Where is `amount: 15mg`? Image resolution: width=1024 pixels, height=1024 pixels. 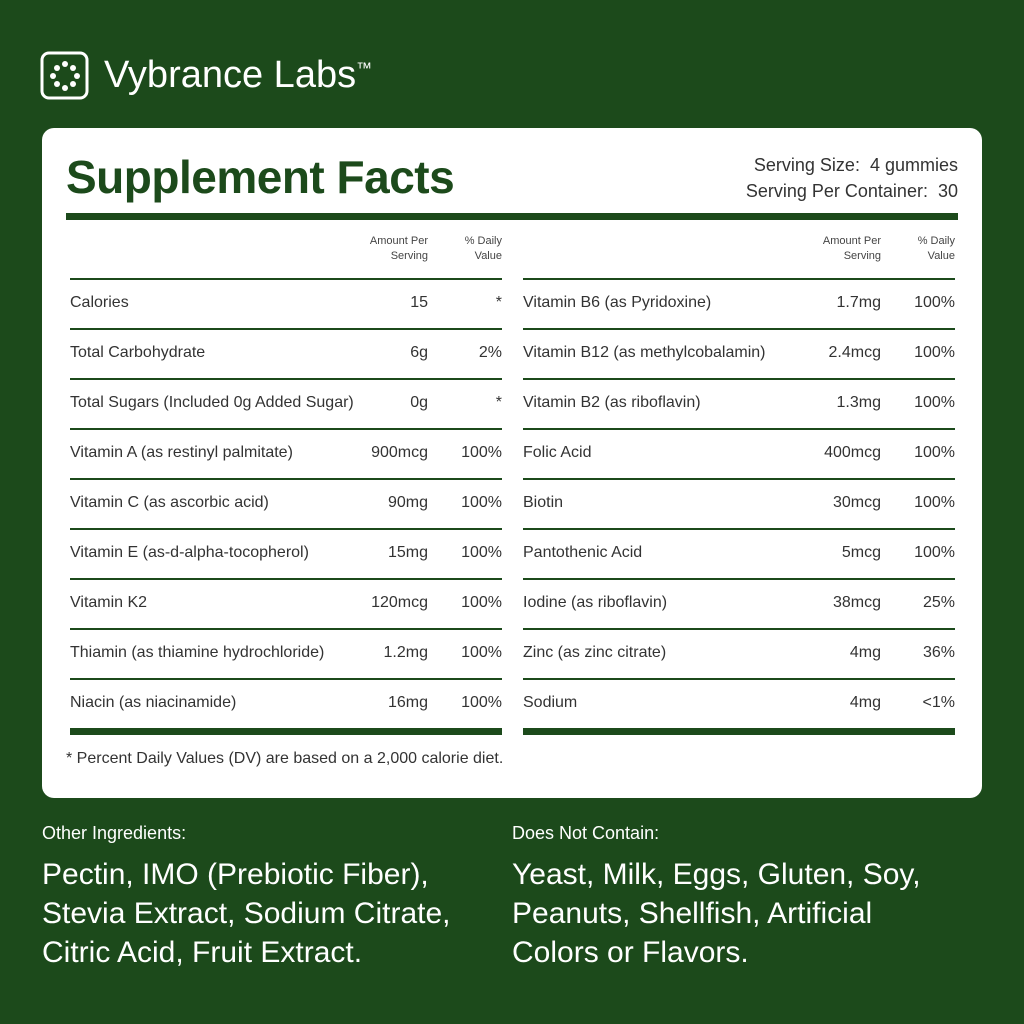
amount: 15mg is located at coordinates (407, 552).